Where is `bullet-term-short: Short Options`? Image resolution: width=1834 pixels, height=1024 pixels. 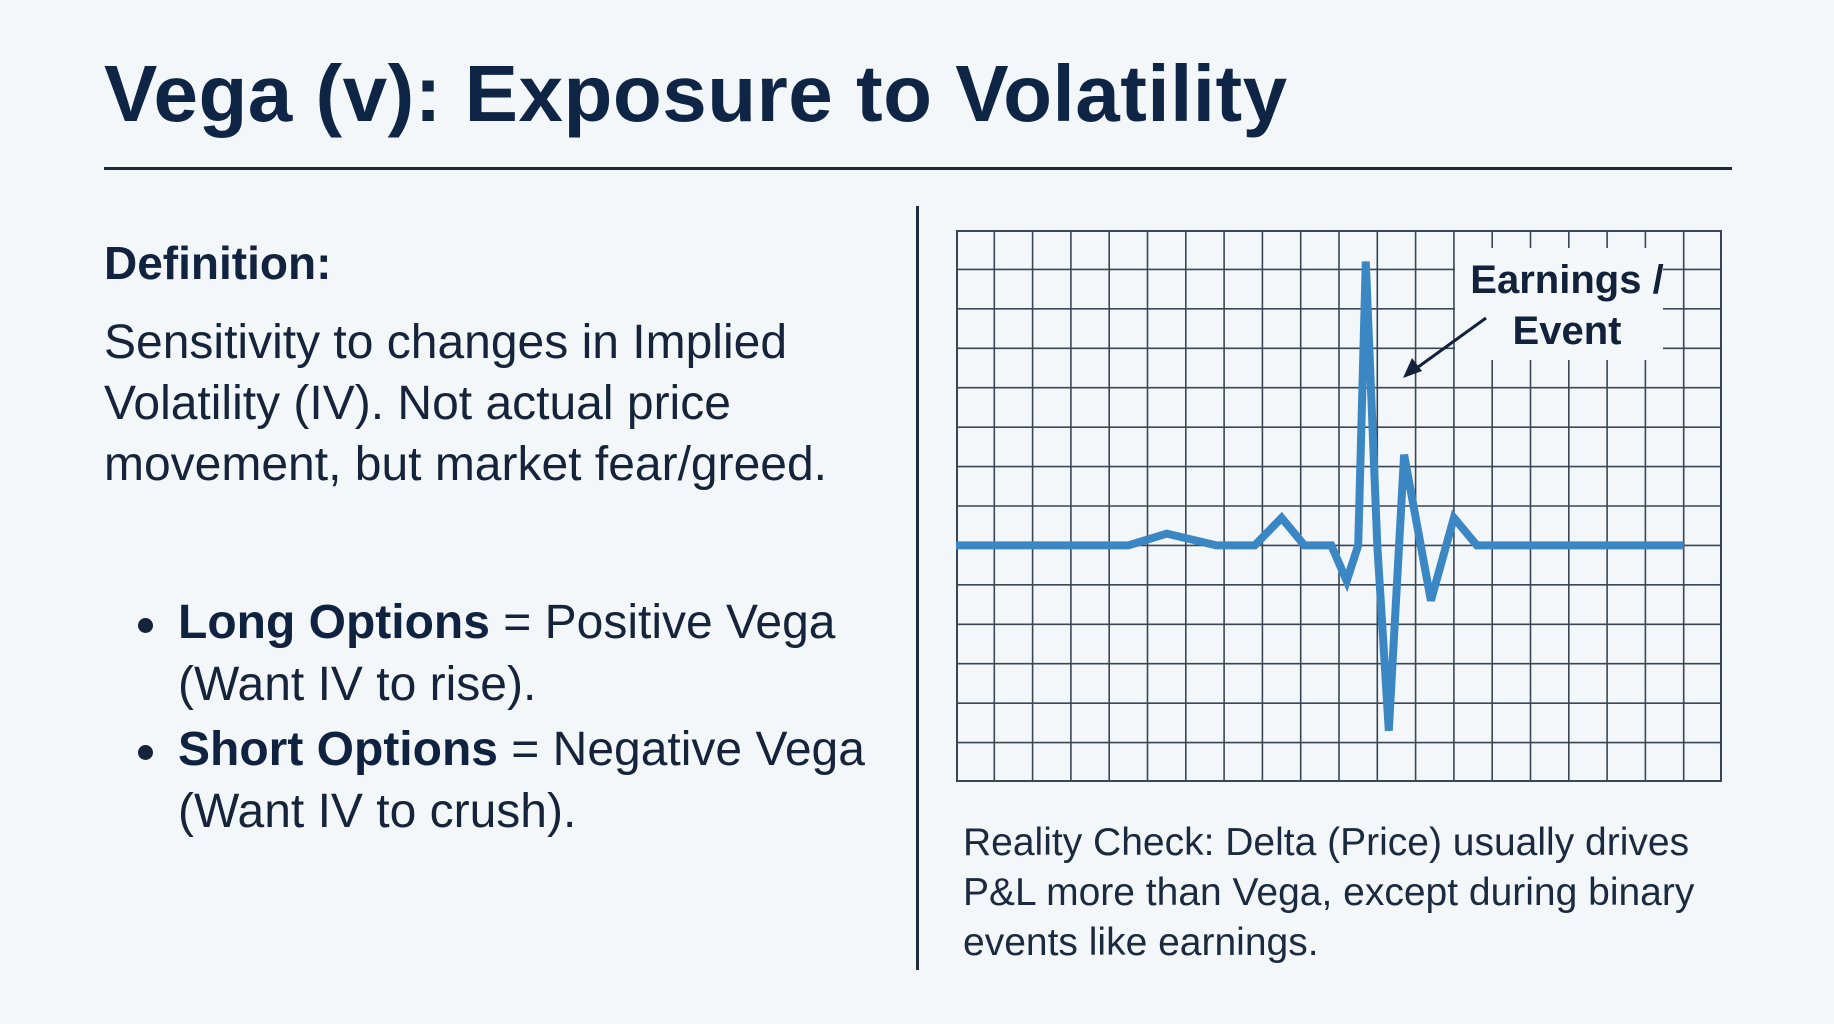
bullet-term-short: Short Options is located at coordinates (338, 749).